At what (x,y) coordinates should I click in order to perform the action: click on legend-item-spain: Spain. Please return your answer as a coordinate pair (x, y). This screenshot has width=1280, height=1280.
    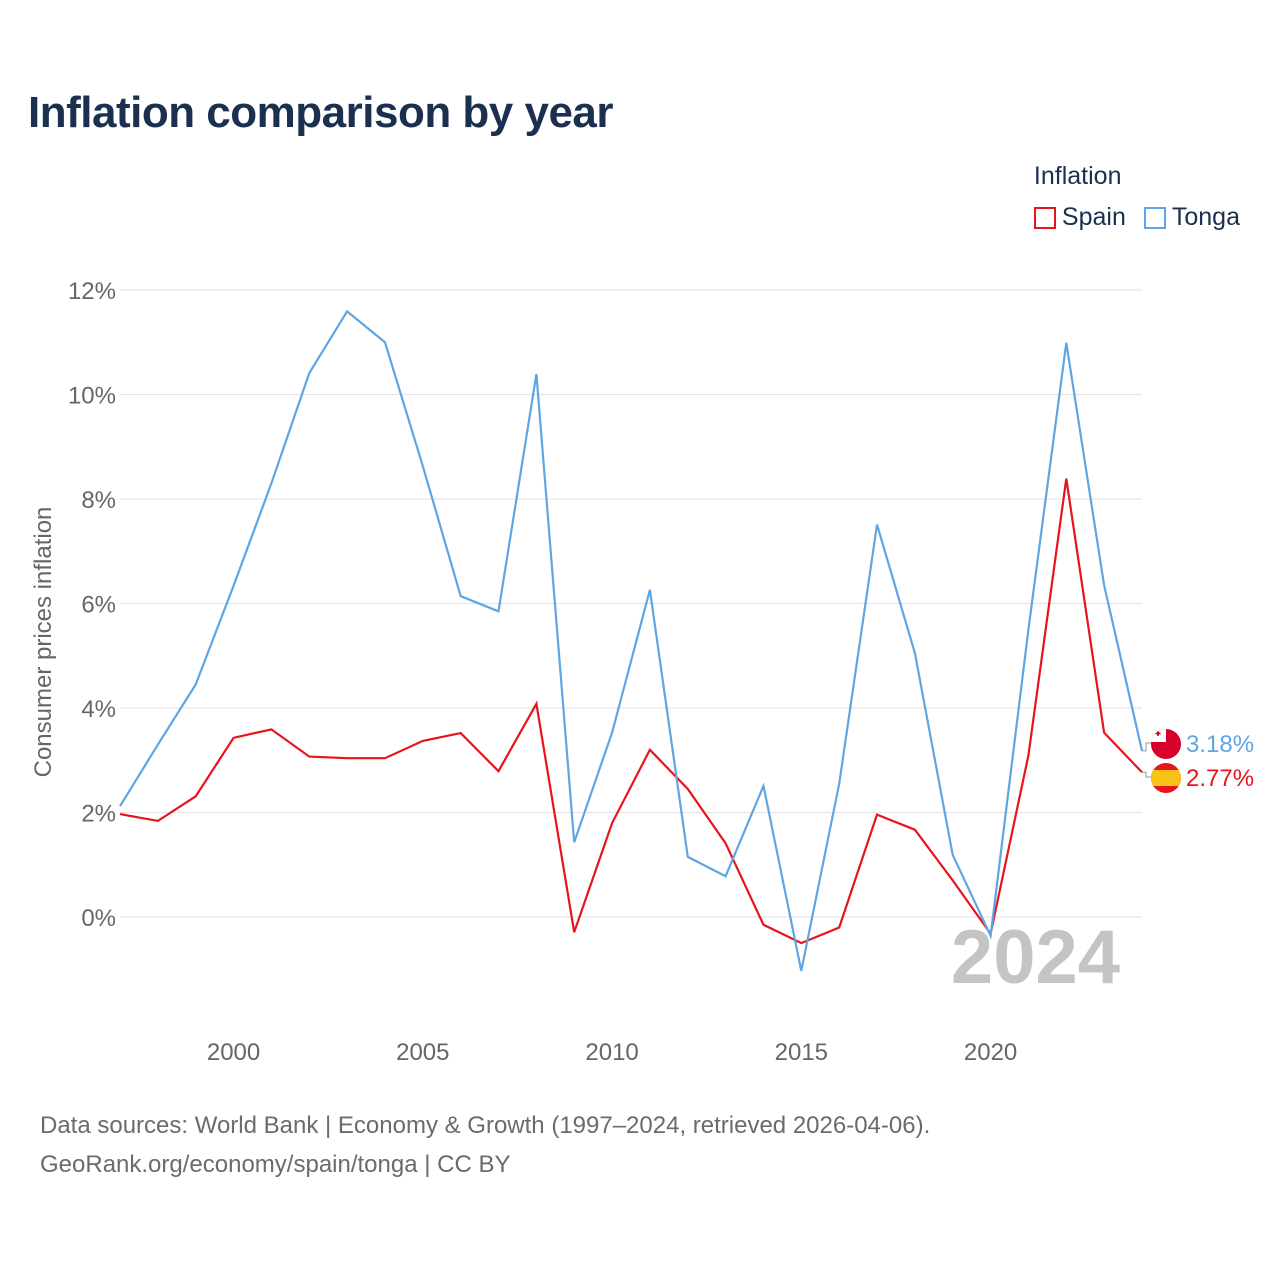
    Looking at the image, I should click on (1079, 217).